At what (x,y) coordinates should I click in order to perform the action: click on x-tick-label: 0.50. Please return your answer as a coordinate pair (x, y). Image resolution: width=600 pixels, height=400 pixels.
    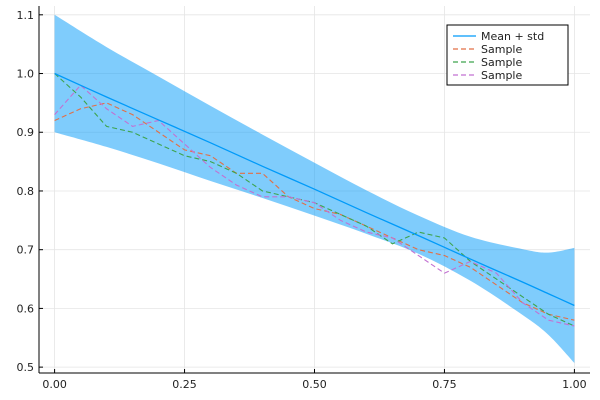
    Looking at the image, I should click on (314, 384).